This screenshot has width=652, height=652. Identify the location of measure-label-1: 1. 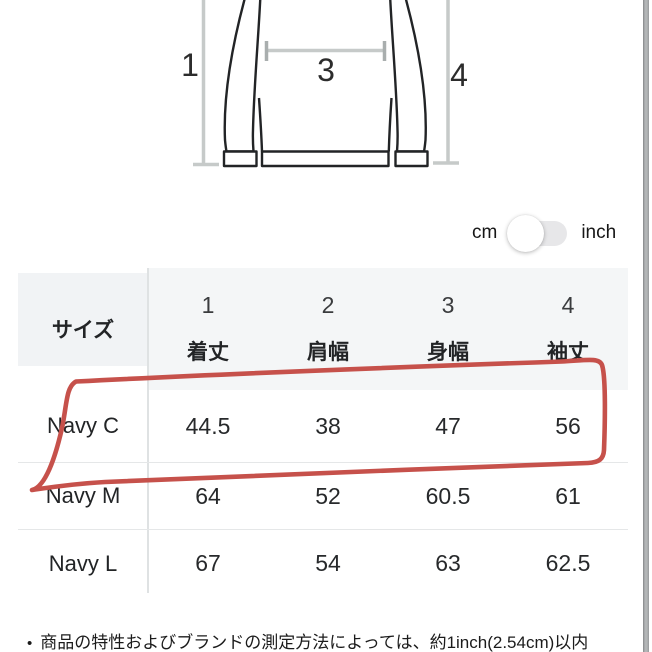
(190, 65).